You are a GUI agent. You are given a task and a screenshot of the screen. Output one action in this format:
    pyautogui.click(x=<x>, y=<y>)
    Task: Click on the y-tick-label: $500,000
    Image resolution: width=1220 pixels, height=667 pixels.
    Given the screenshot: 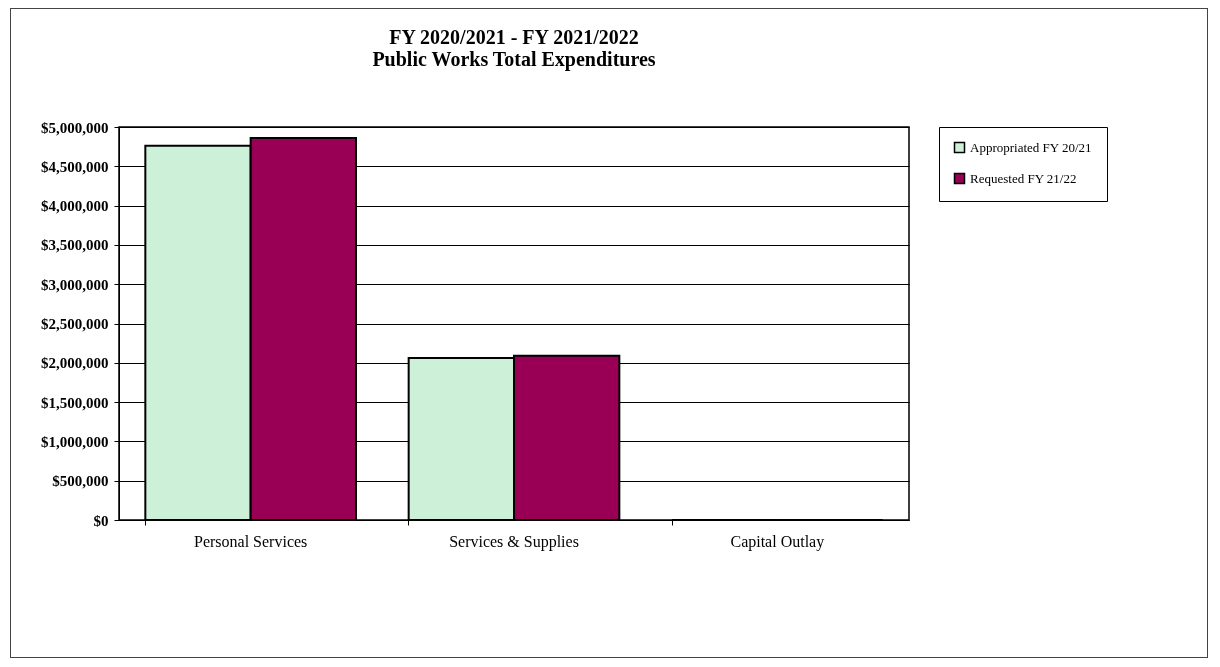 What is the action you would take?
    pyautogui.click(x=80, y=481)
    